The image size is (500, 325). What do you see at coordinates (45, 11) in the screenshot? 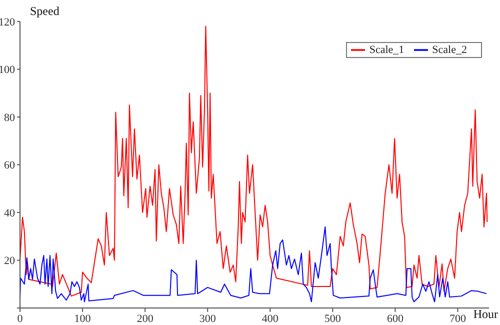
I see `y-axis-title: Speed` at bounding box center [45, 11].